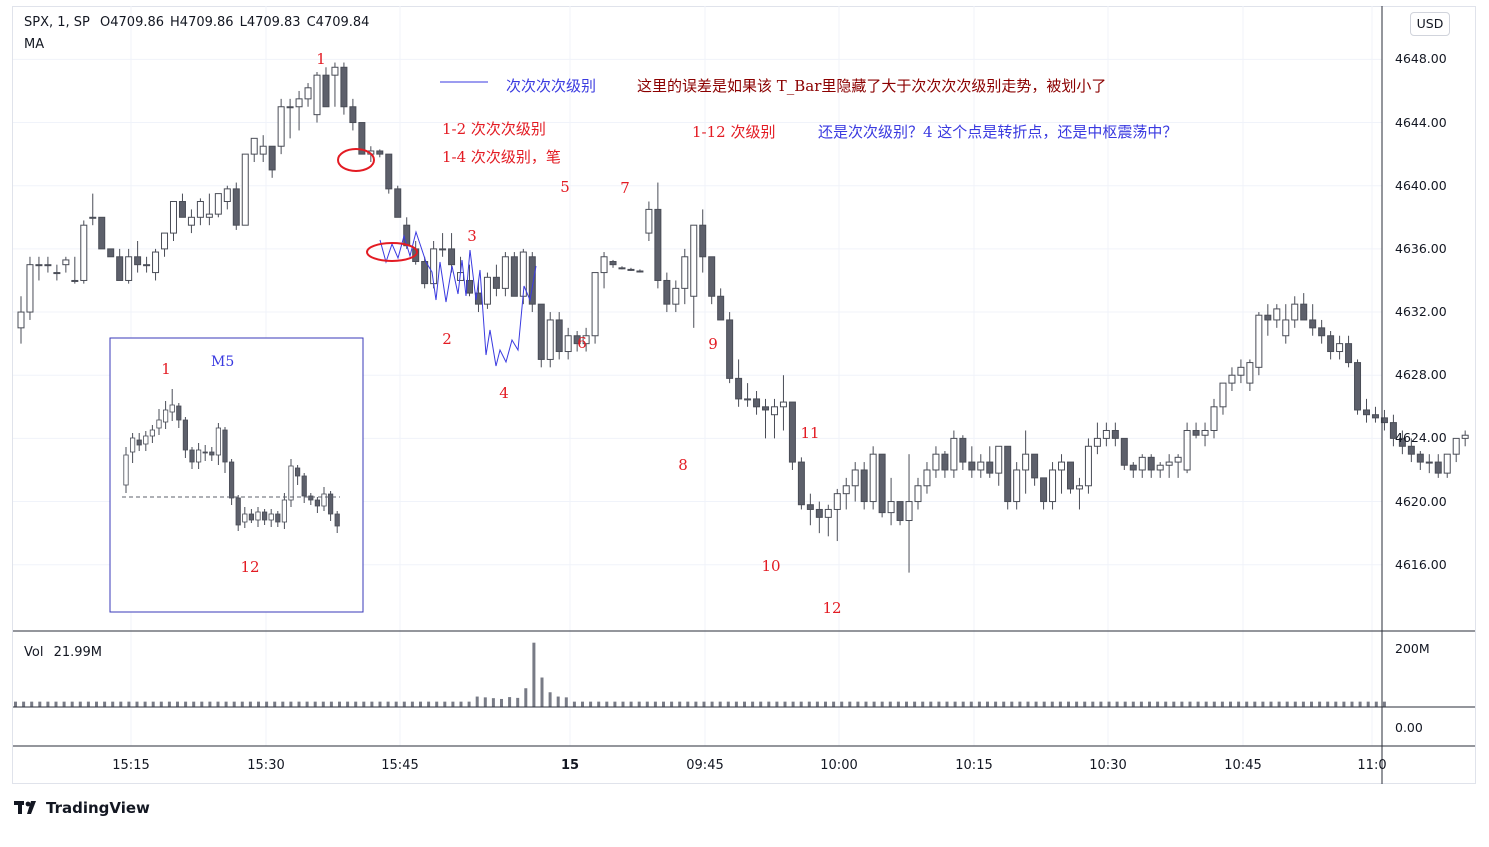 This screenshot has height=847, width=1489. Describe the element at coordinates (82, 808) in the screenshot. I see `tradingview-logo: TradingView` at that location.